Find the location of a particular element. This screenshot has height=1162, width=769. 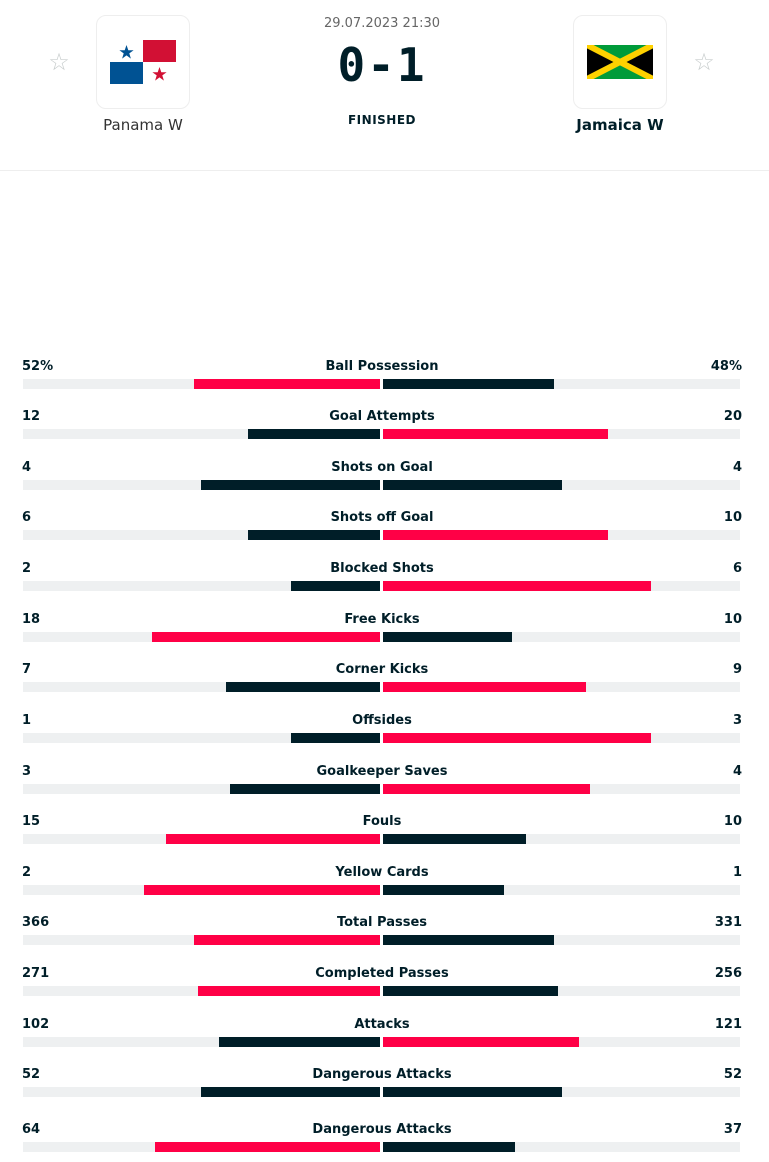

stat-row: 4 Shots on Goal 4 is located at coordinates (384, 480).